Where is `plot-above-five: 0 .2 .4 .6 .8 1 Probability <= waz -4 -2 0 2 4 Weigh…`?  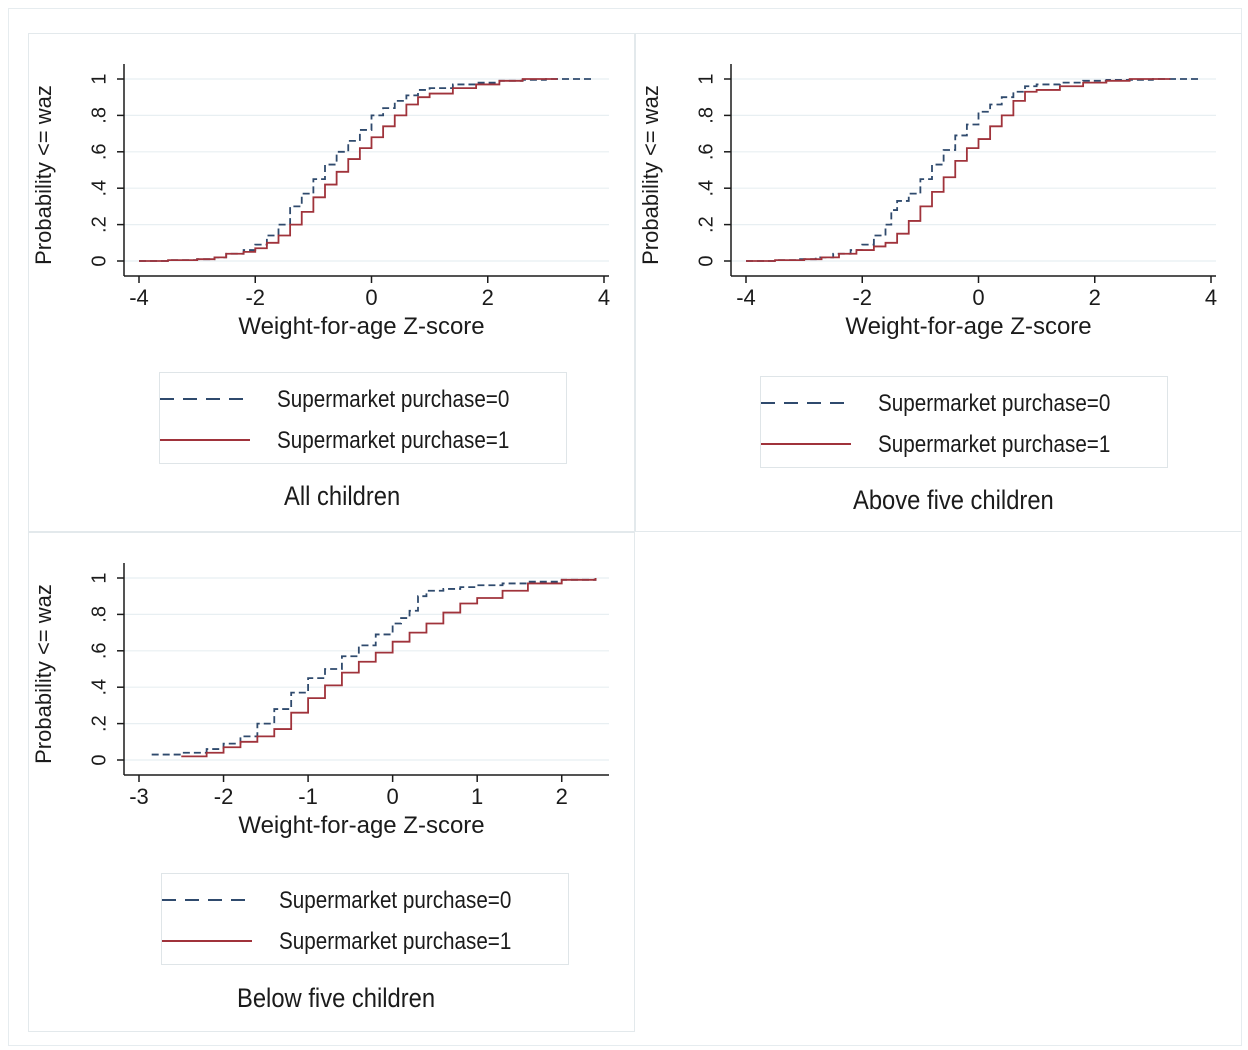
plot-above-five: 0 .2 .4 .6 .8 1 Probability <= waz -4 -2 0 2 4 Weigh… is located at coordinates (927, 202).